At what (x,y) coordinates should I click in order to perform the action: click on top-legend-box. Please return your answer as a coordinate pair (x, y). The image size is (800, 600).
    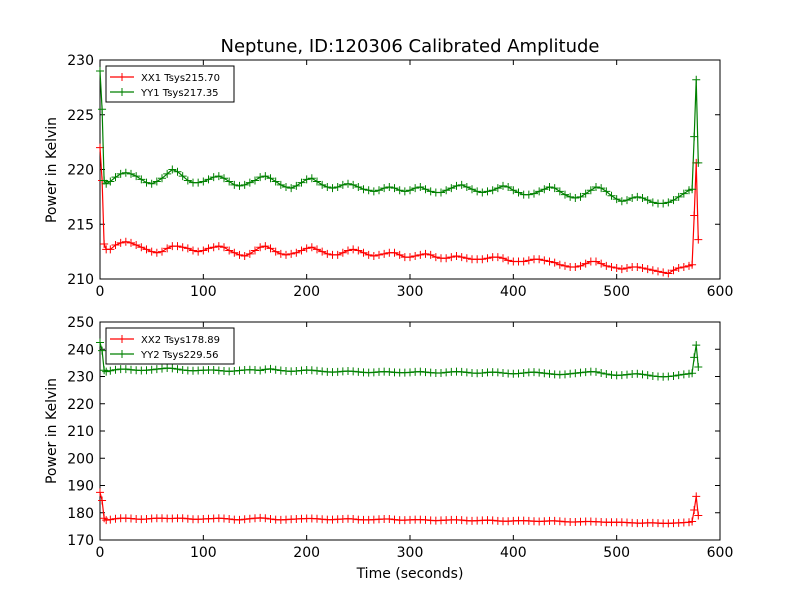
    Looking at the image, I should click on (170, 84).